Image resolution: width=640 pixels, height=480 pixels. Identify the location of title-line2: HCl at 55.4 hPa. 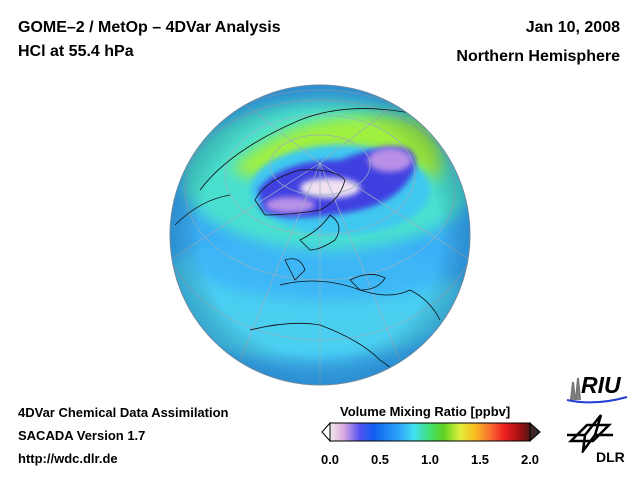
(76, 51).